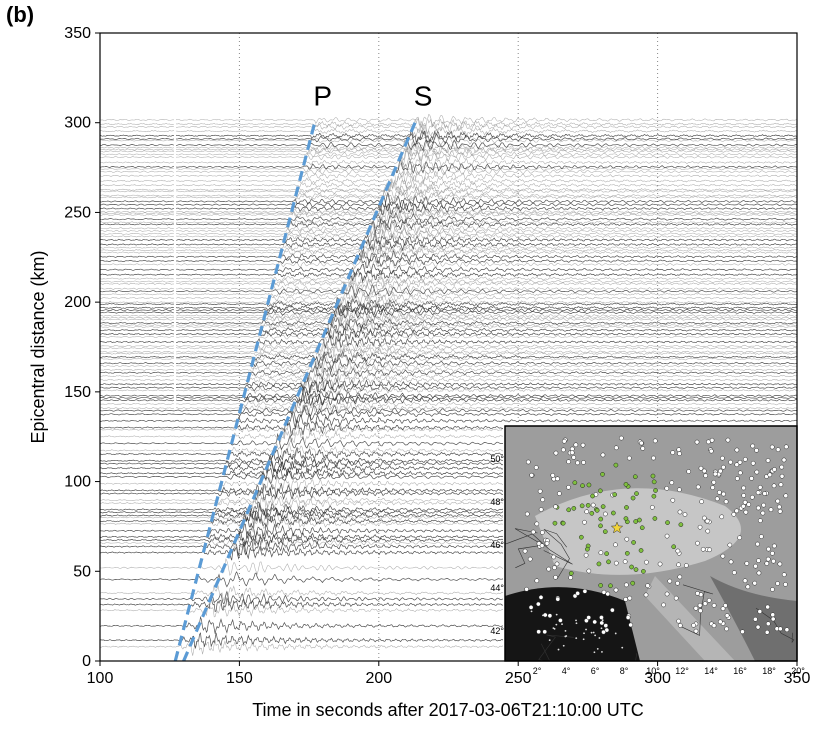  What do you see at coordinates (86, 661) in the screenshot?
I see `y-tick-label: 0` at bounding box center [86, 661].